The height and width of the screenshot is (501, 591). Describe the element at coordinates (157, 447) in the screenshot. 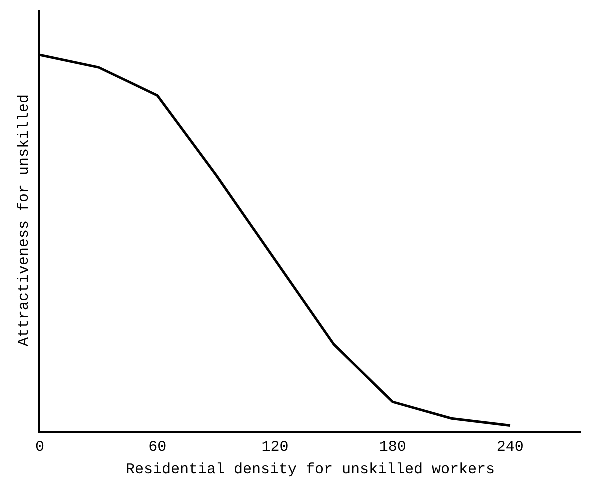

I see `x-tick-label: 60` at that location.